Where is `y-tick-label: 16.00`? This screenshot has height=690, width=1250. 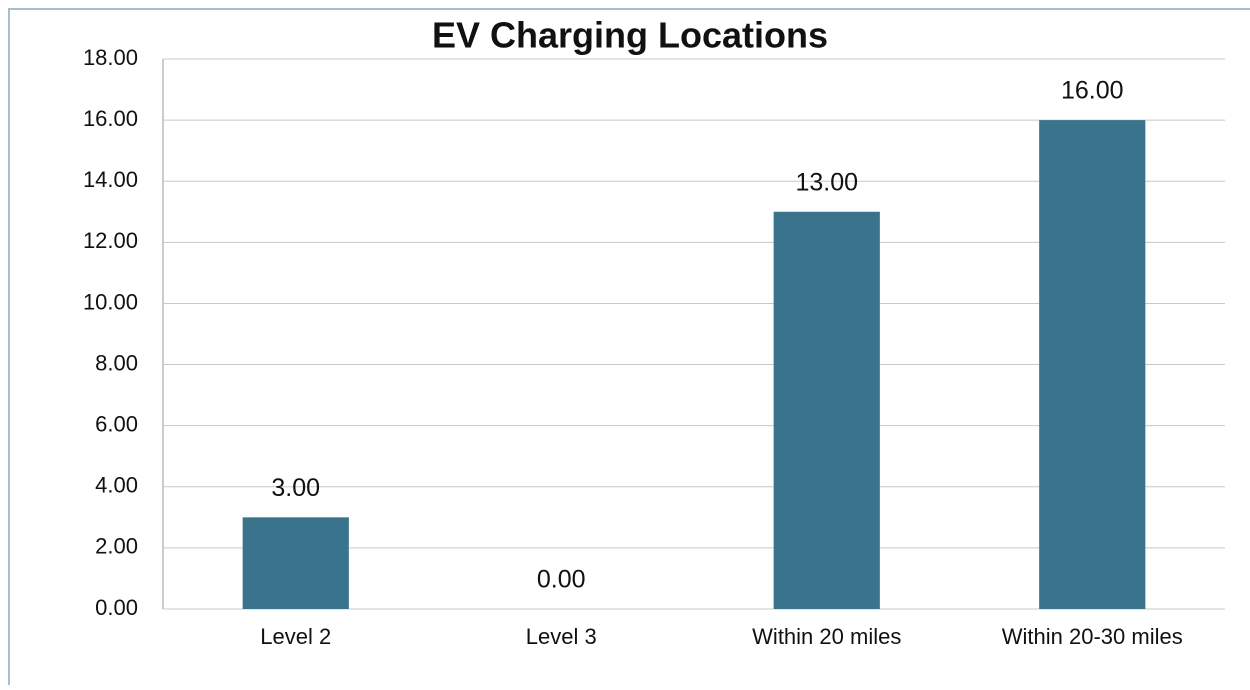 y-tick-label: 16.00 is located at coordinates (110, 118).